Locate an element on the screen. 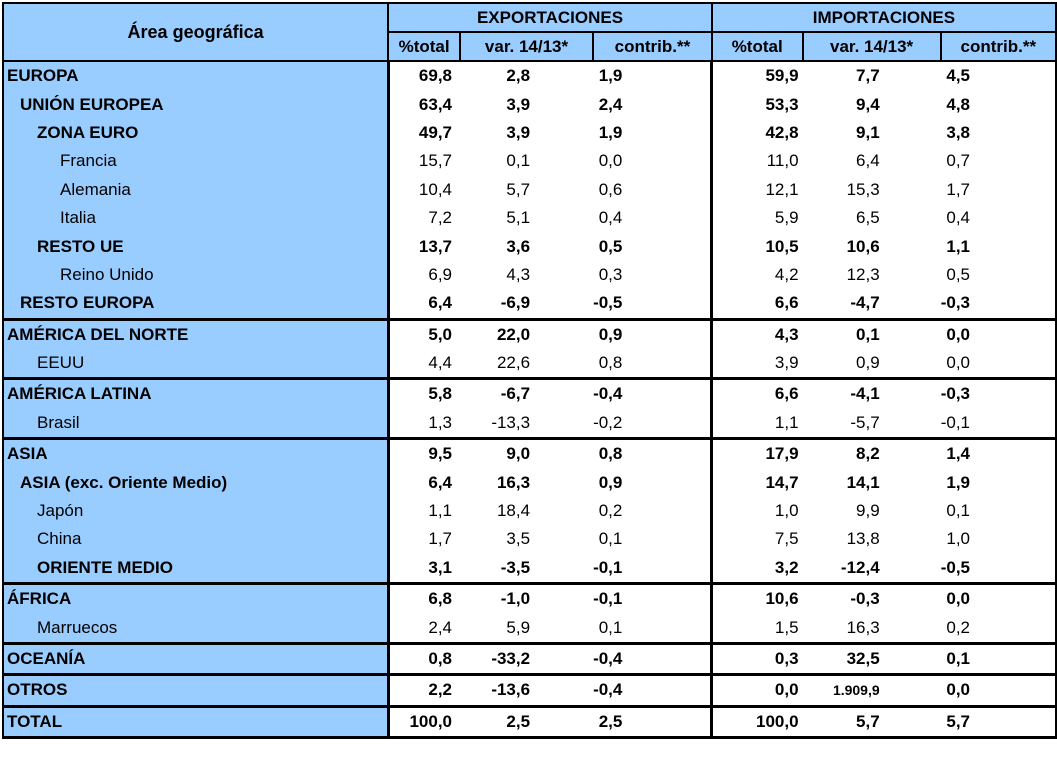  imports-header: IMPORTACIONES is located at coordinates (883, 17).